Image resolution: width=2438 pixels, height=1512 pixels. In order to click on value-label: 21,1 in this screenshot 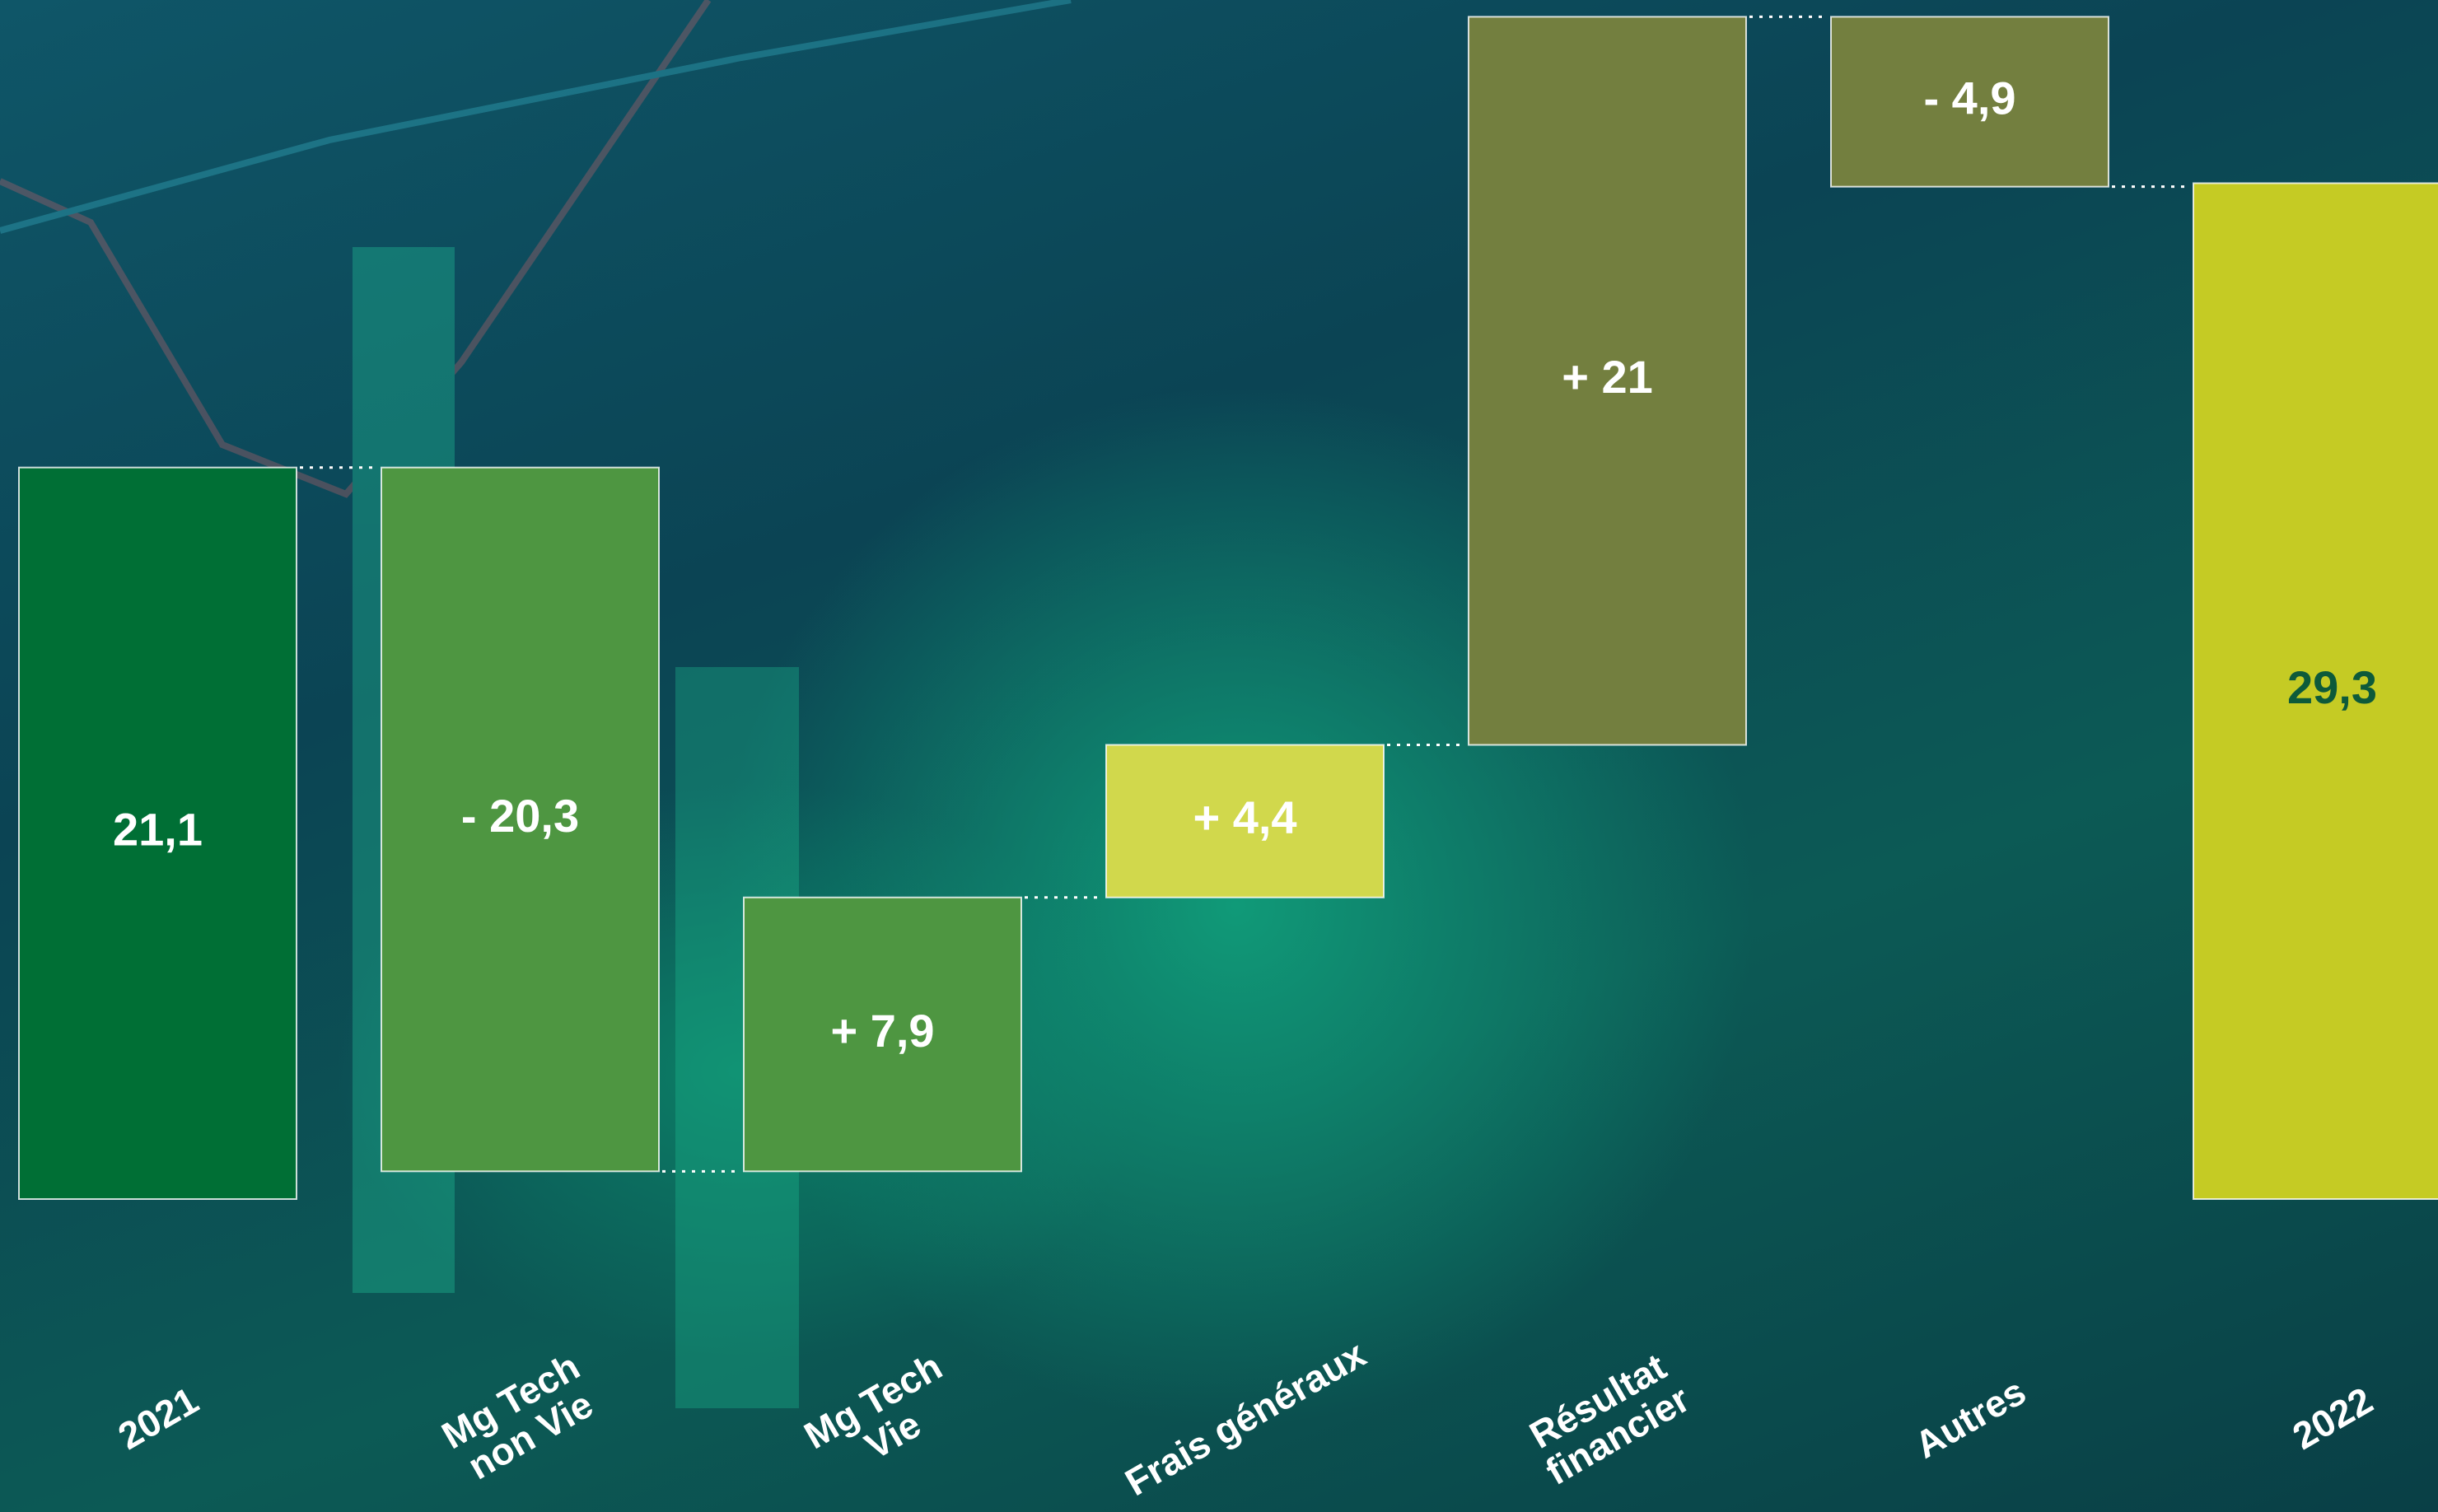, I will do `click(158, 830)`.